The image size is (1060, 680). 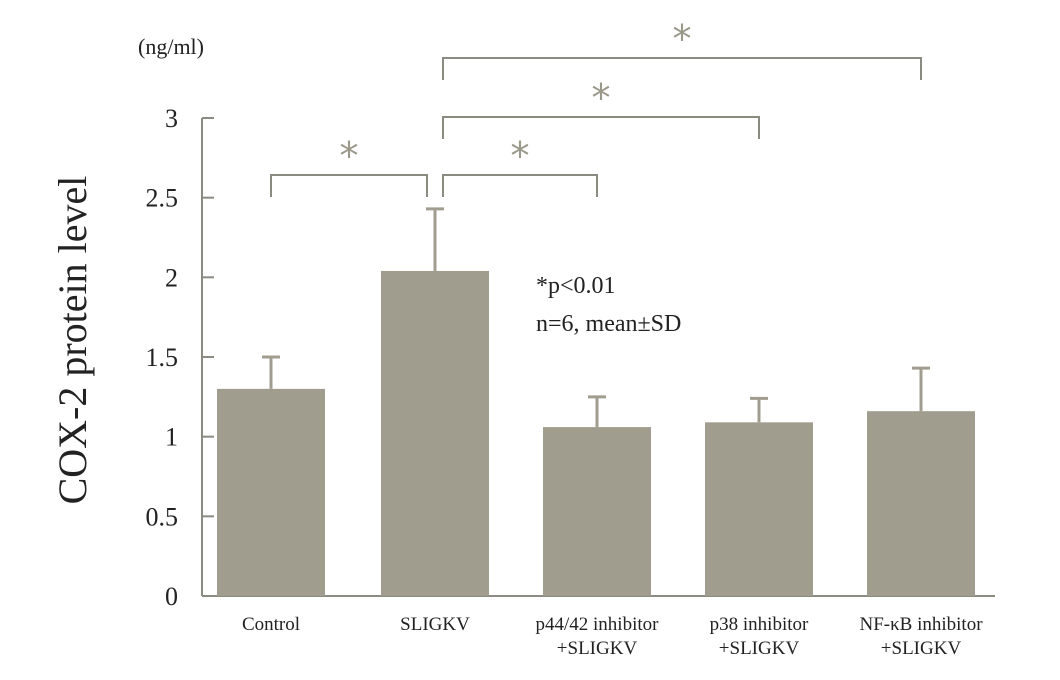 I want to click on y-tick-label: 2, so click(x=171, y=277).